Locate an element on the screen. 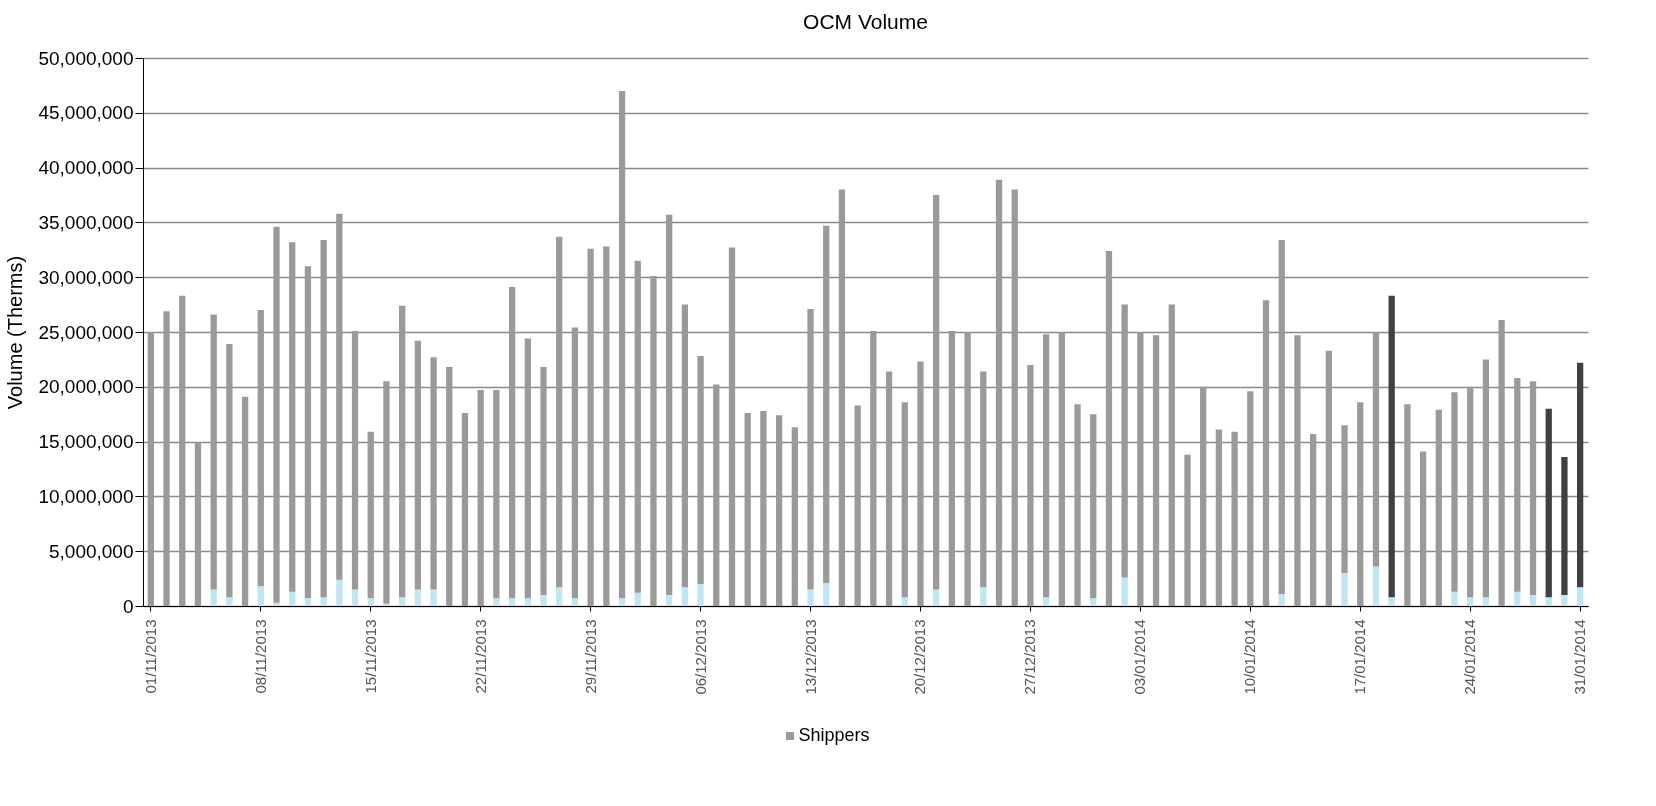 This screenshot has height=806, width=1656. y-tick-label: 50,000,000 is located at coordinates (86, 58).